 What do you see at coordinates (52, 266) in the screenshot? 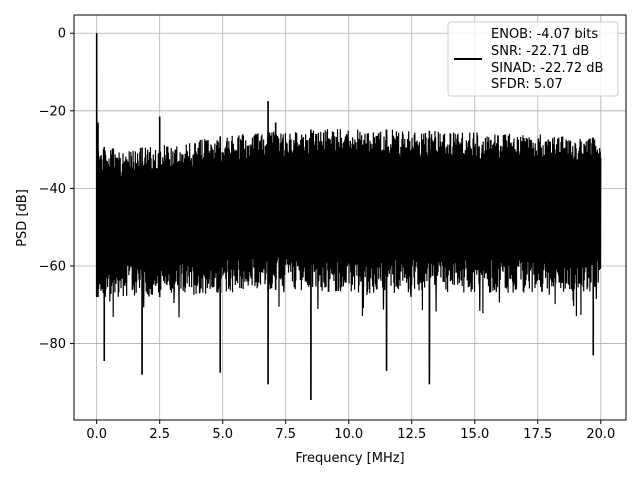
I see `y-tick-label: −60` at bounding box center [52, 266].